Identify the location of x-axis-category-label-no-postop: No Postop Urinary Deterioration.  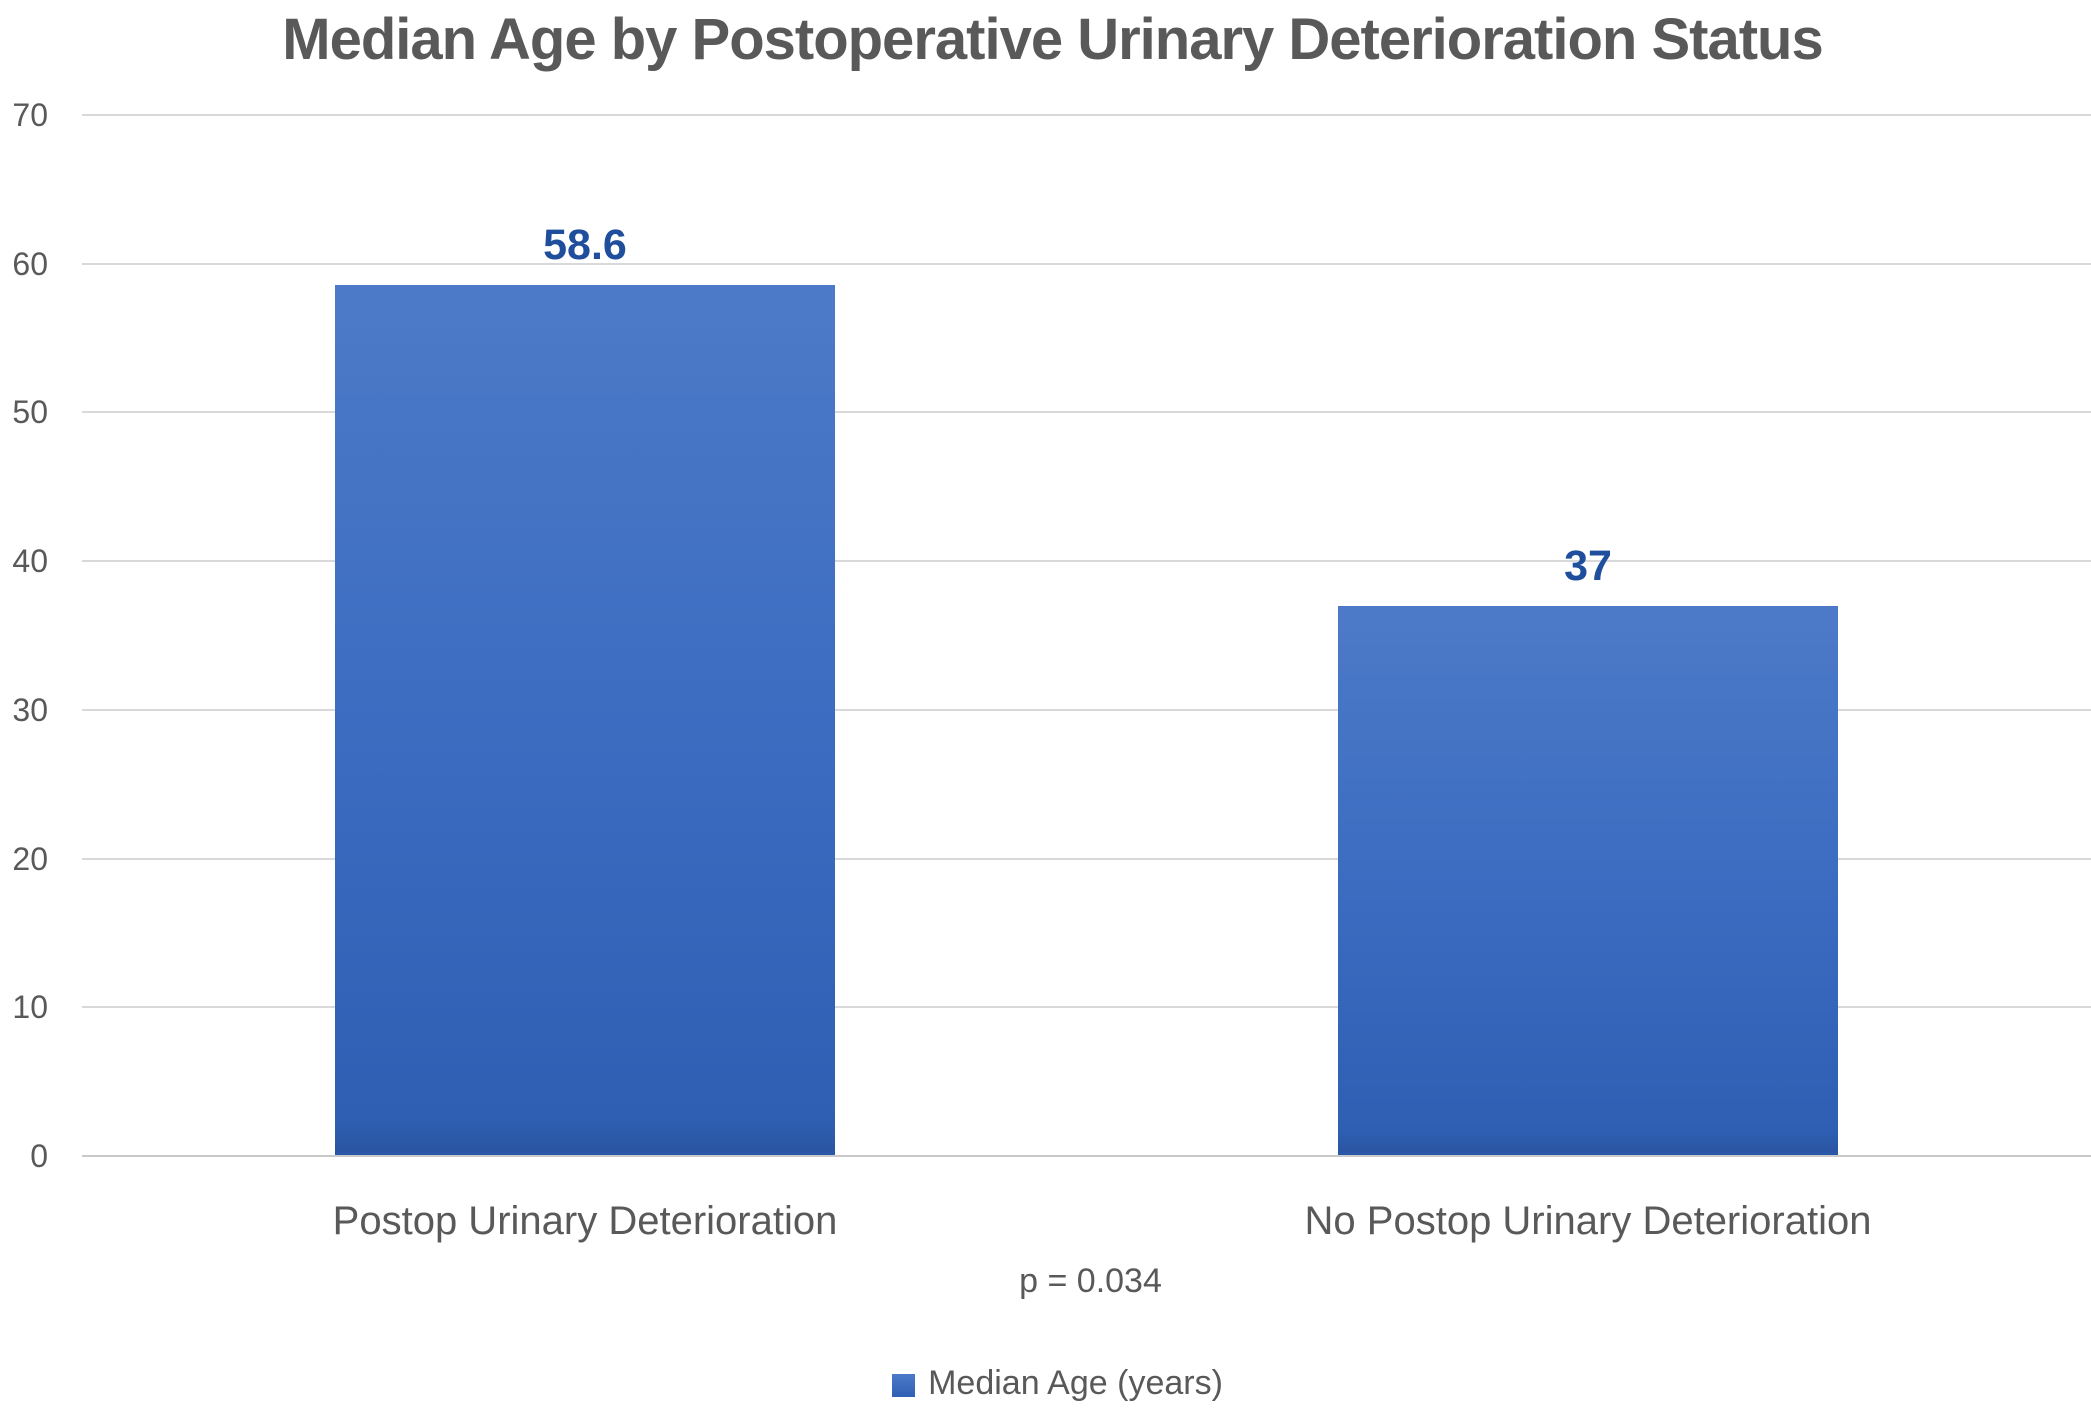
(1588, 1221).